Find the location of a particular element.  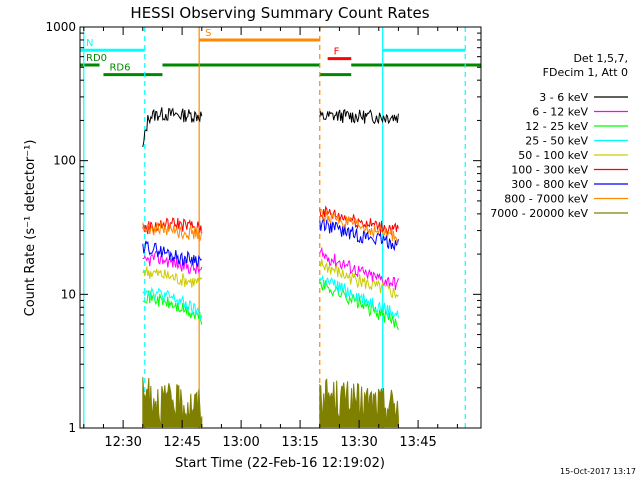

flag-label-s: S is located at coordinates (208, 33).